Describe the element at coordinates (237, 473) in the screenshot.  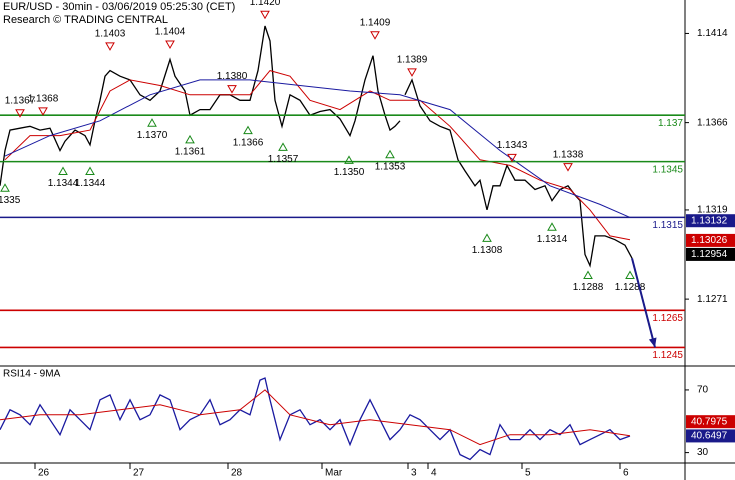
I see `x-tick-label: 28` at that location.